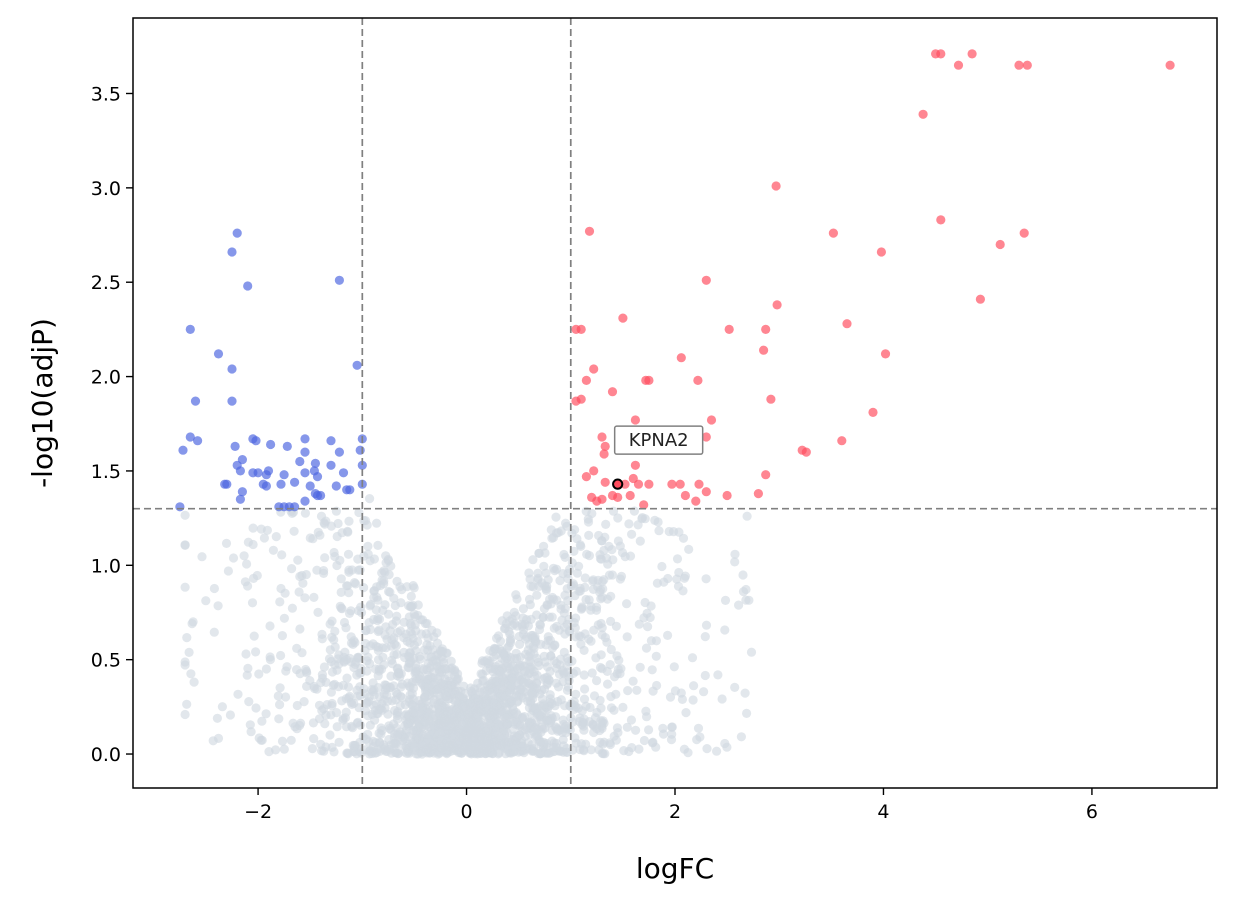 This screenshot has height=906, width=1237. What do you see at coordinates (42, 403) in the screenshot?
I see `y-axis-title: -log10(adjP)` at bounding box center [42, 403].